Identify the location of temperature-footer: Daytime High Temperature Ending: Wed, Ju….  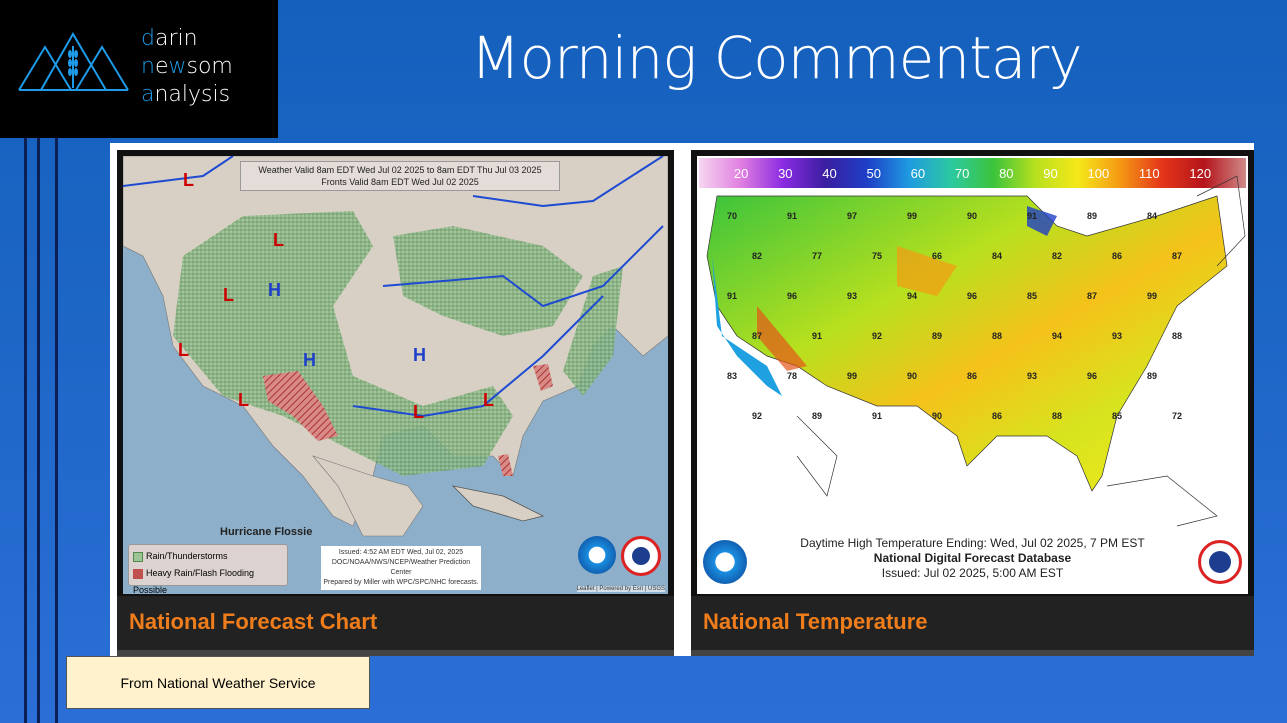
(972, 558).